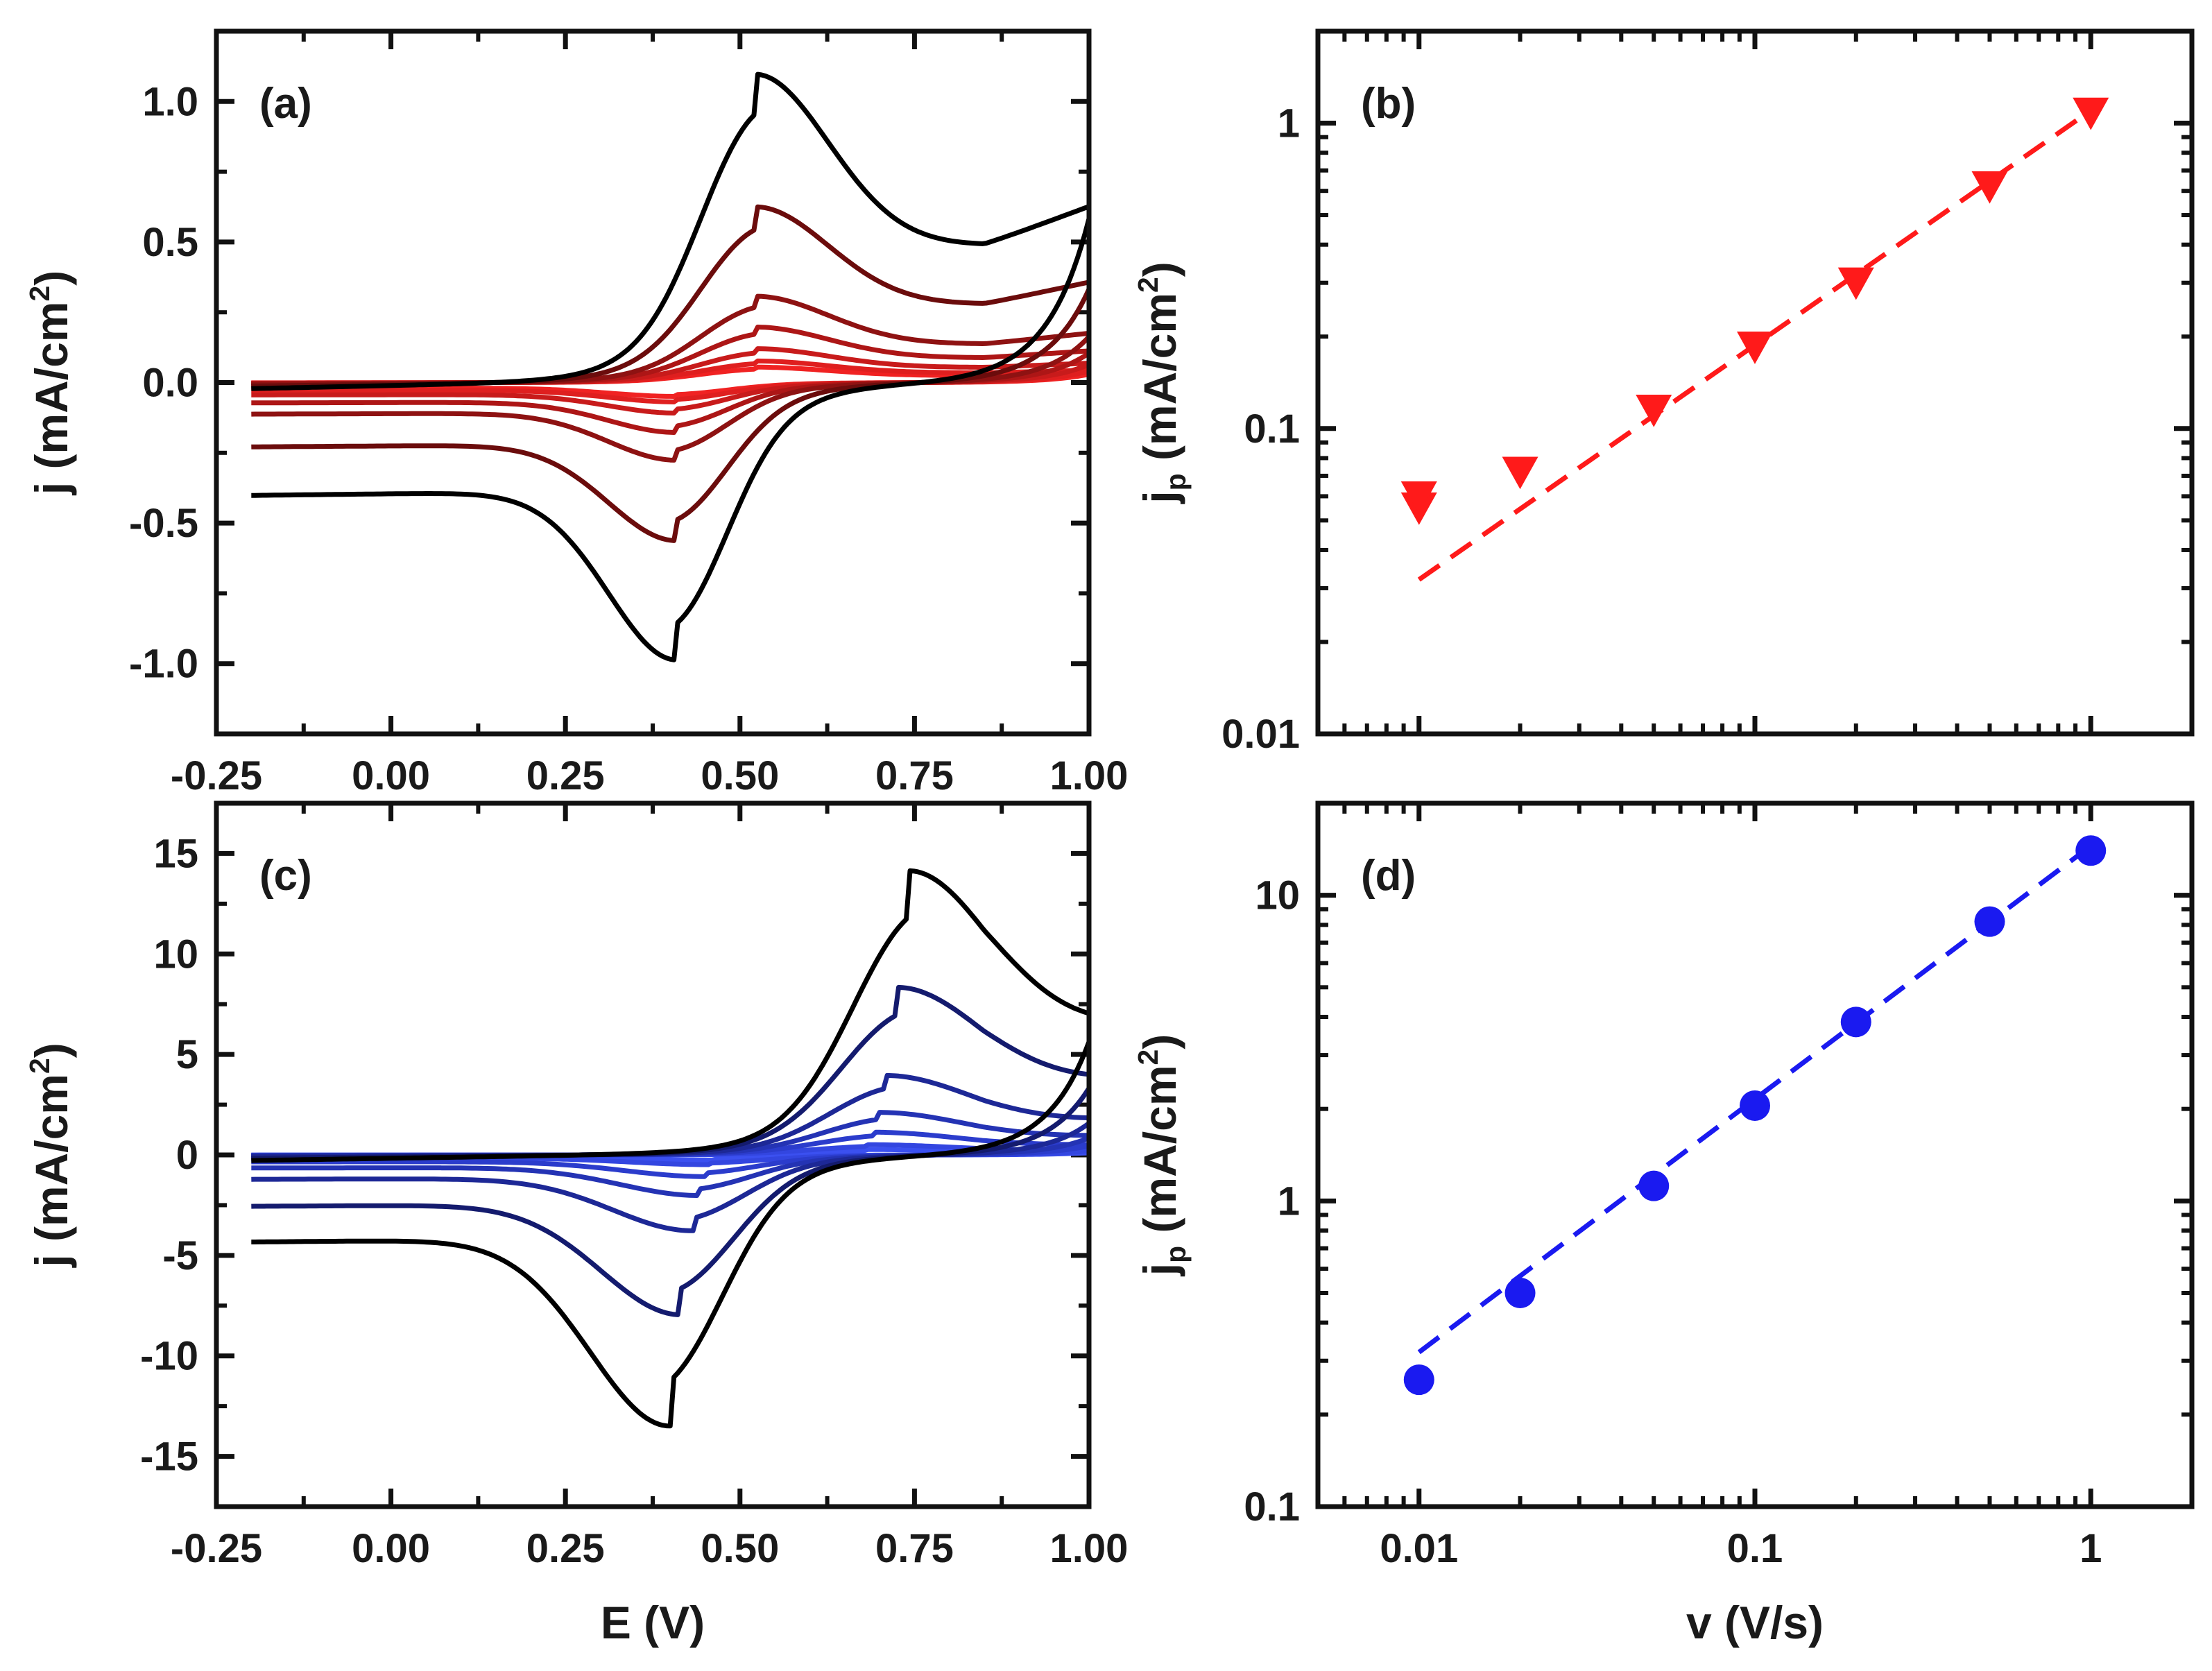 Image resolution: width=2212 pixels, height=1671 pixels. I want to click on x-tick-label: 0.1, so click(1755, 1548).